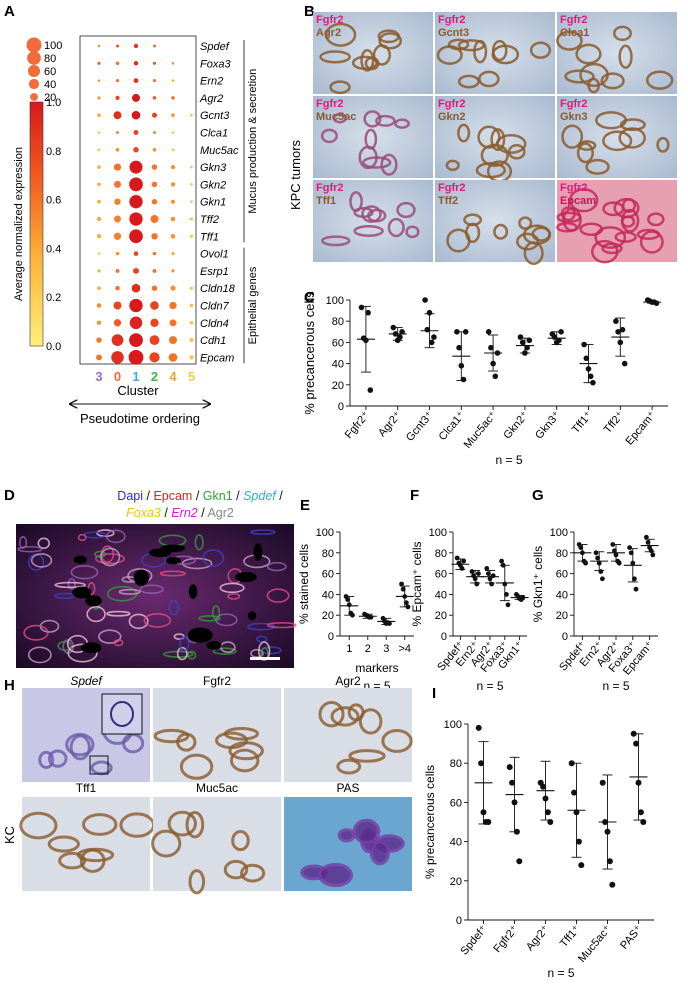  What do you see at coordinates (218, 289) in the screenshot?
I see `gene-label: Cldn18` at bounding box center [218, 289].